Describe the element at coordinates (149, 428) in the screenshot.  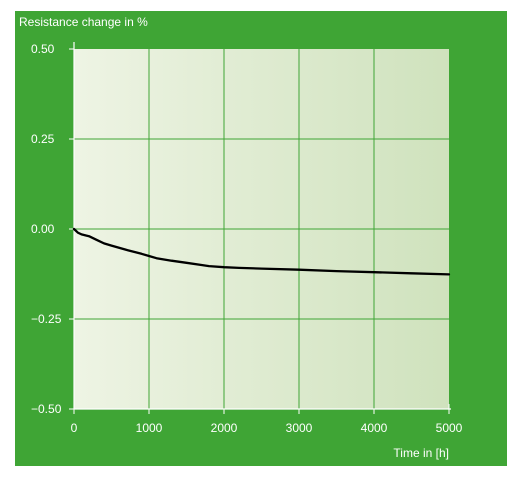
I see `x-tick-label: 1000` at that location.